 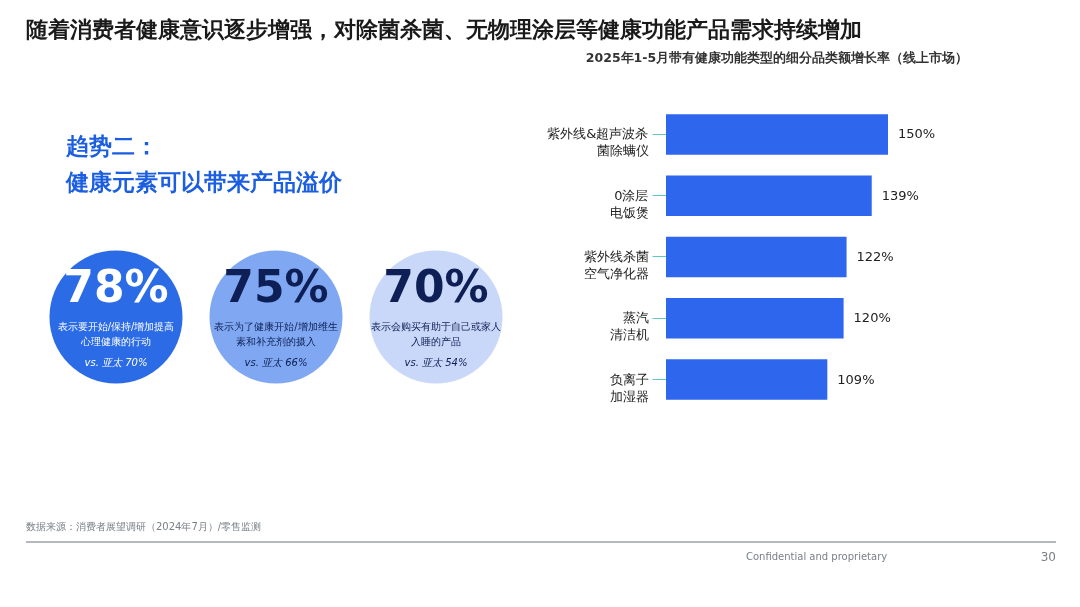 I want to click on data-label: 150%, so click(x=917, y=134).